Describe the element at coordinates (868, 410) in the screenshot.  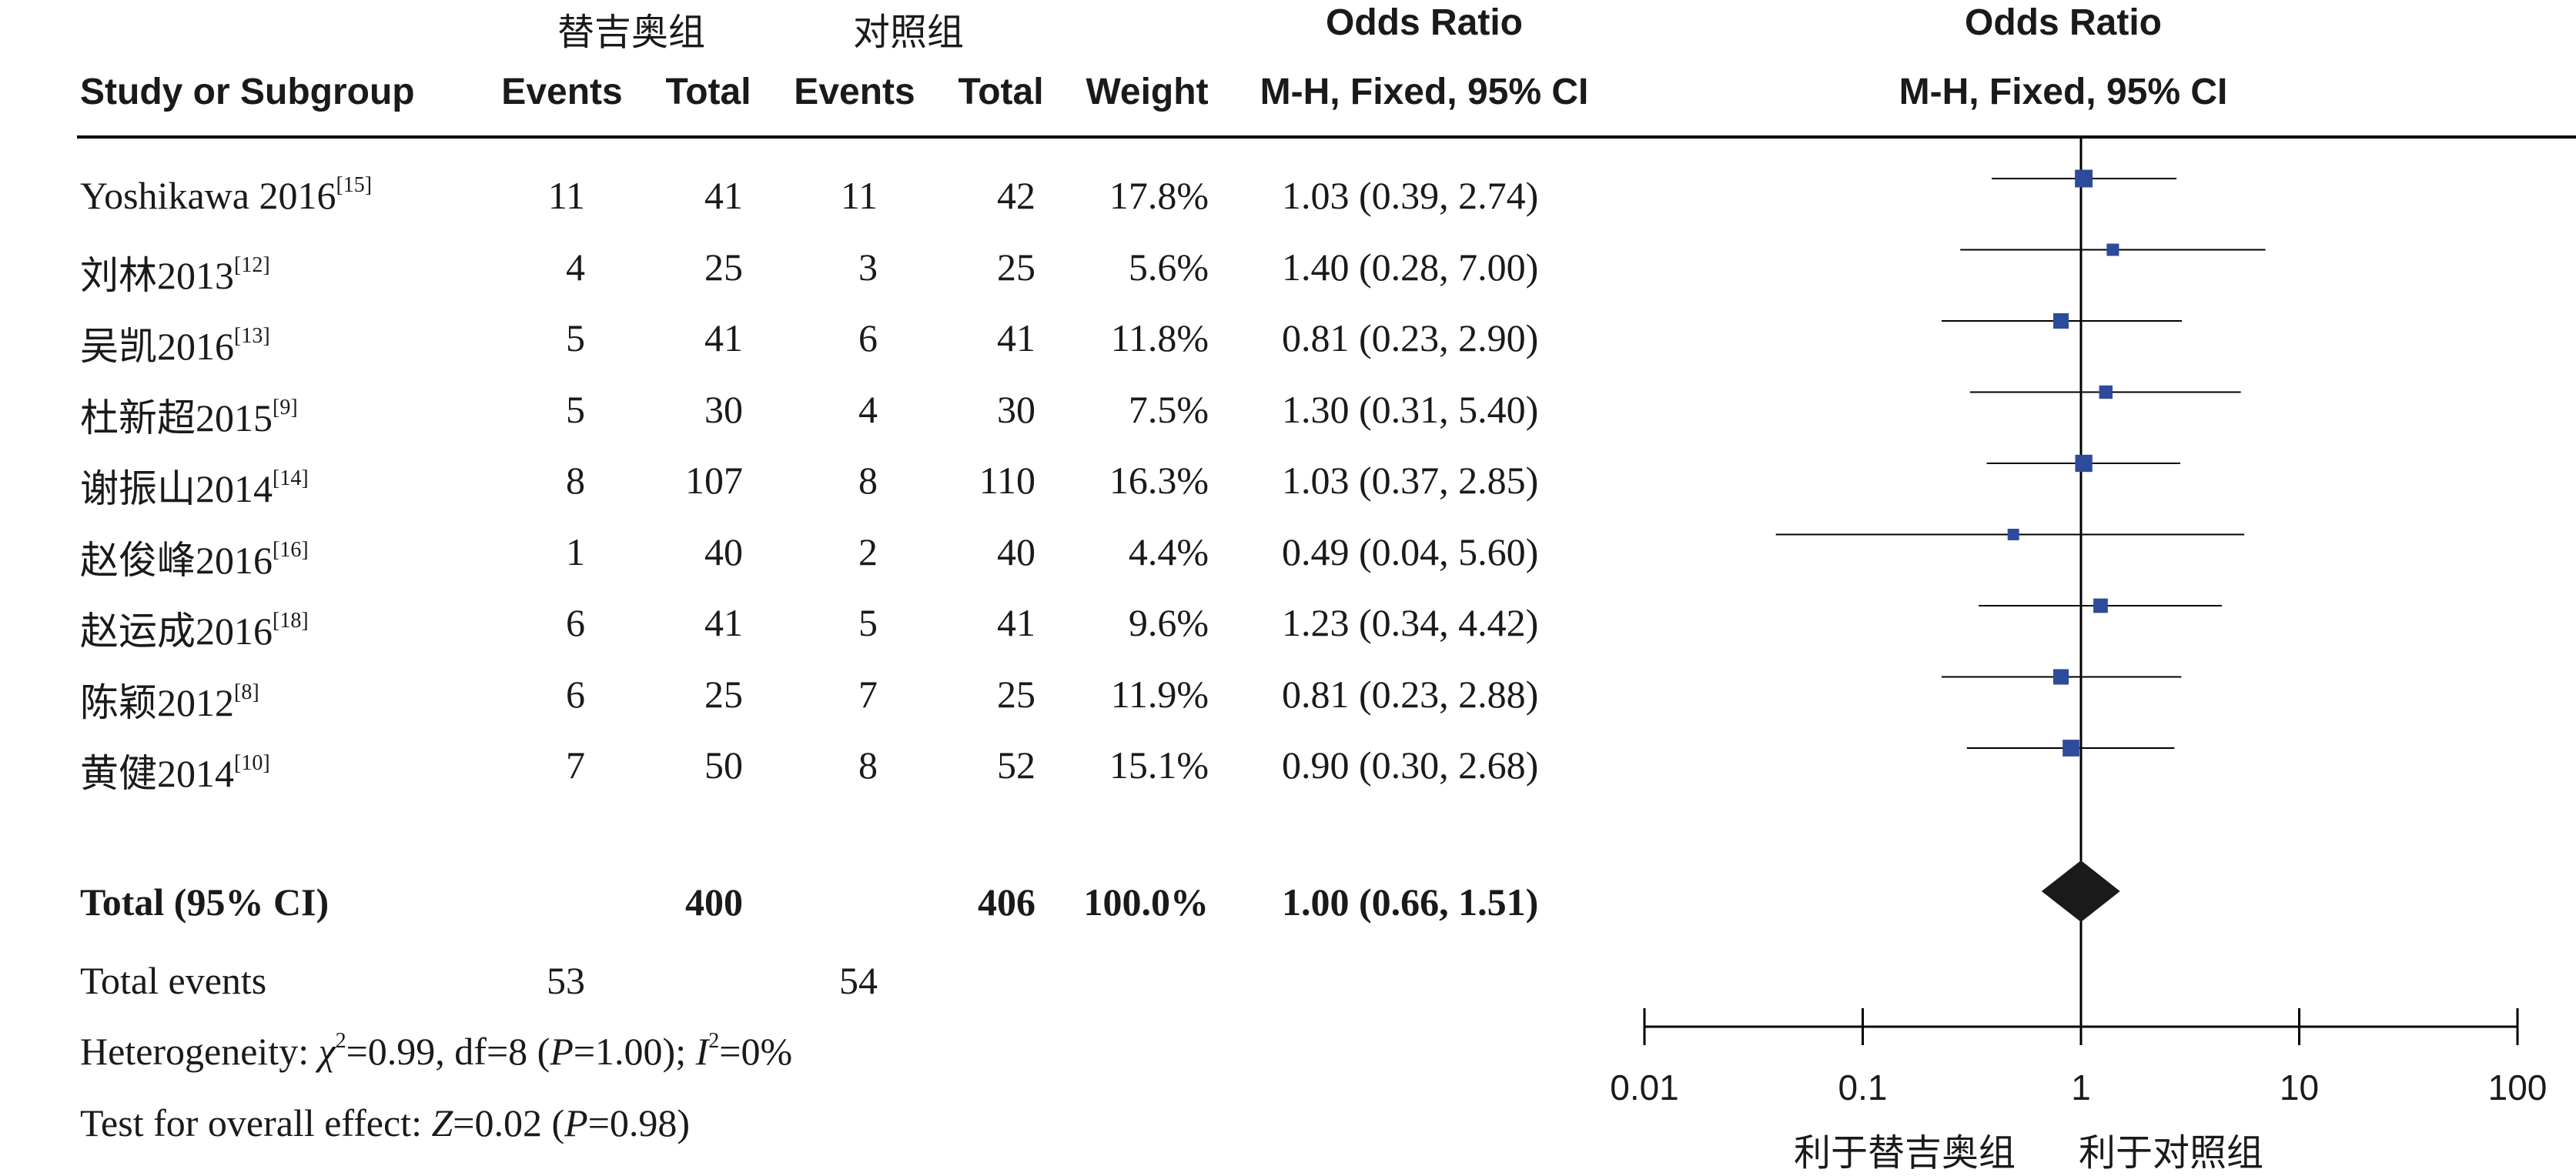
I see `events-ctl-cell: 4` at that location.